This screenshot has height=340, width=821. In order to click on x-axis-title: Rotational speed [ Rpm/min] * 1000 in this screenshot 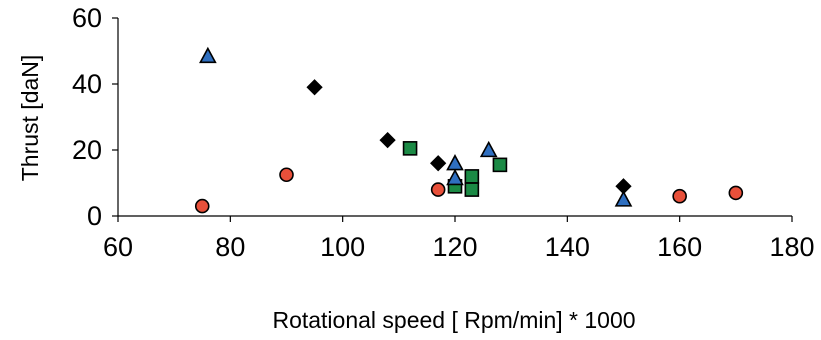, I will do `click(453, 320)`.